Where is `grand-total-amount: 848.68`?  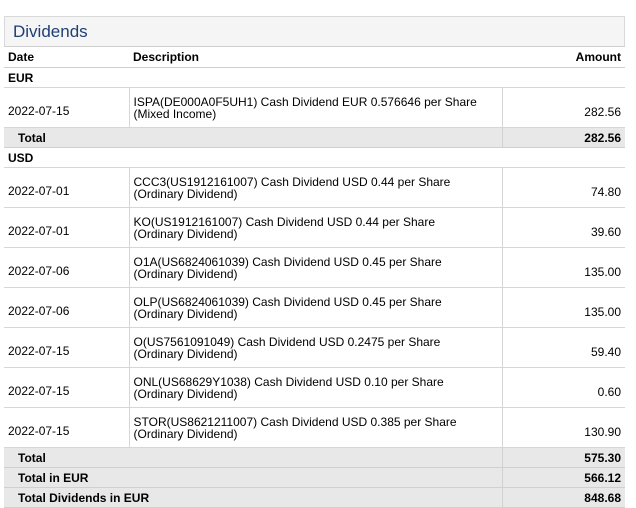
grand-total-amount: 848.68 is located at coordinates (563, 497).